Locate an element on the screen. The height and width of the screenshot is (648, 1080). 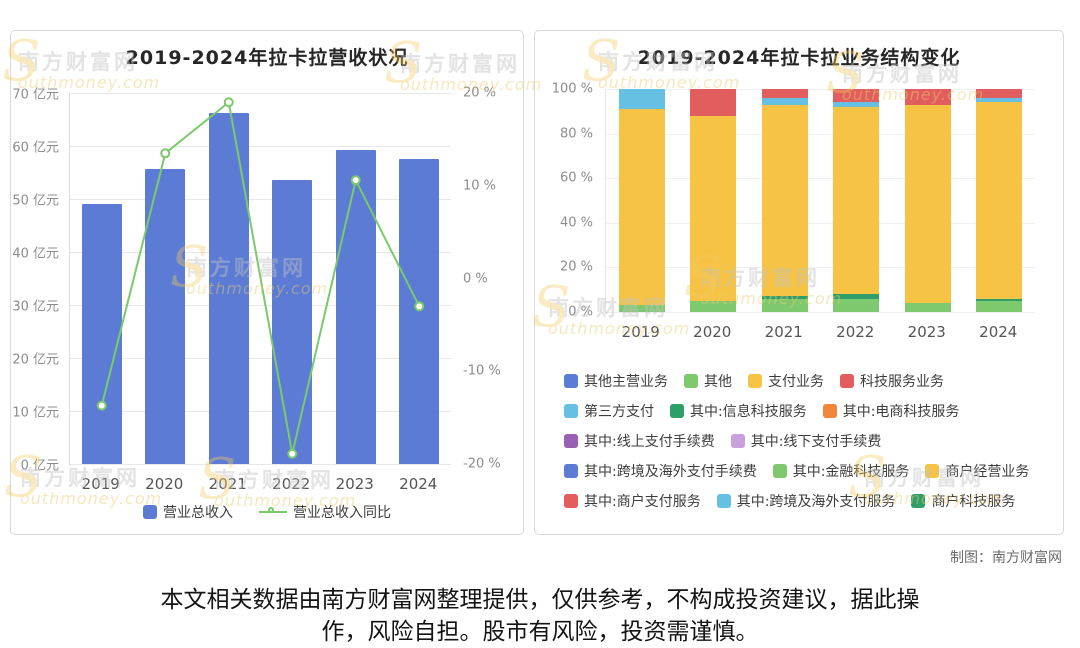
legend-item: 支付业务 is located at coordinates (786, 381).